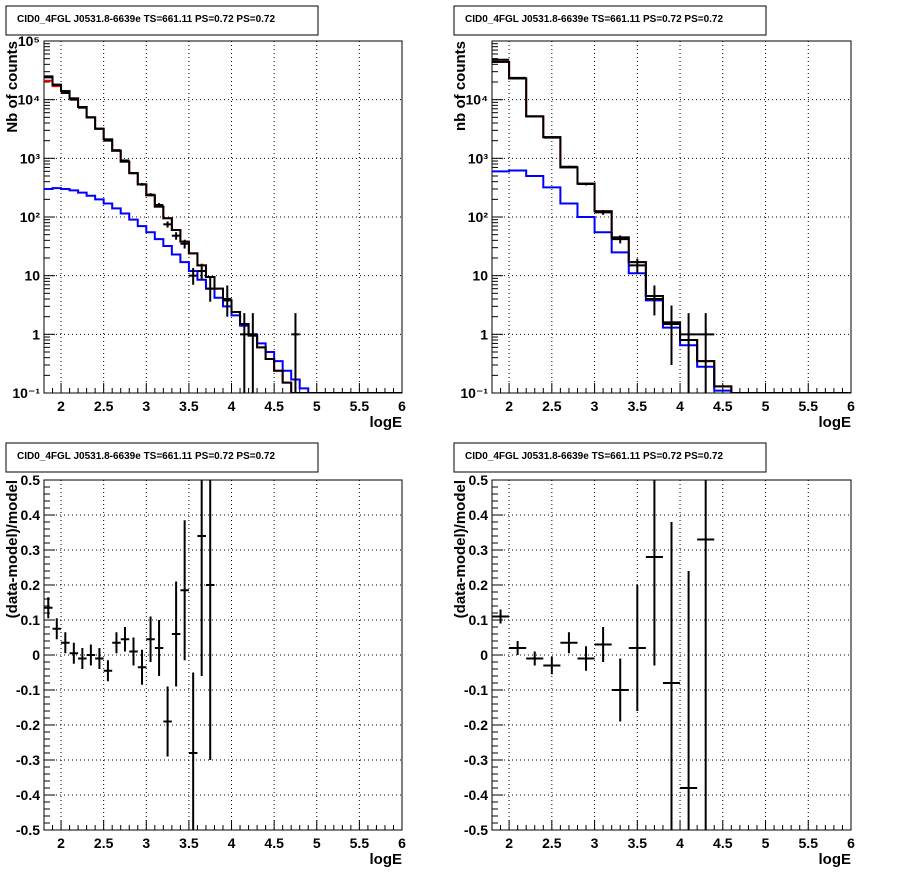 The height and width of the screenshot is (875, 898). I want to click on y-tick-label: -0.1, so click(28, 690).